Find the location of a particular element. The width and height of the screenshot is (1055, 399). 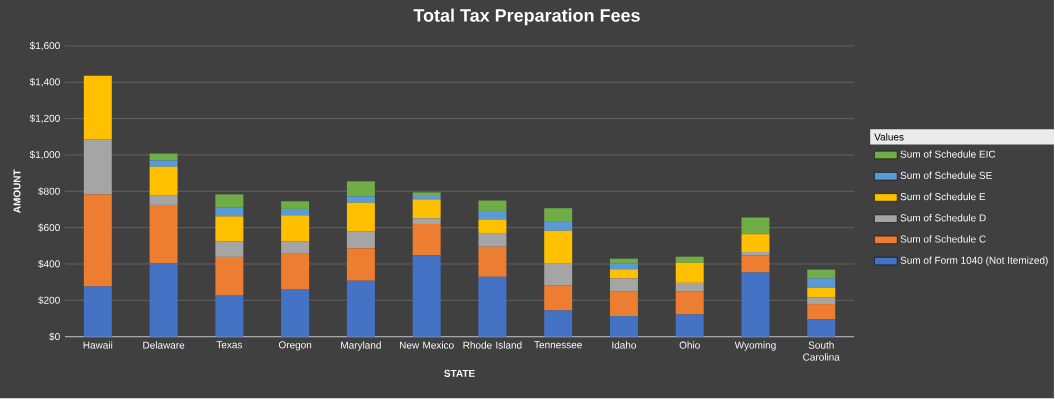

y-tick-label: $0 is located at coordinates (54, 336).